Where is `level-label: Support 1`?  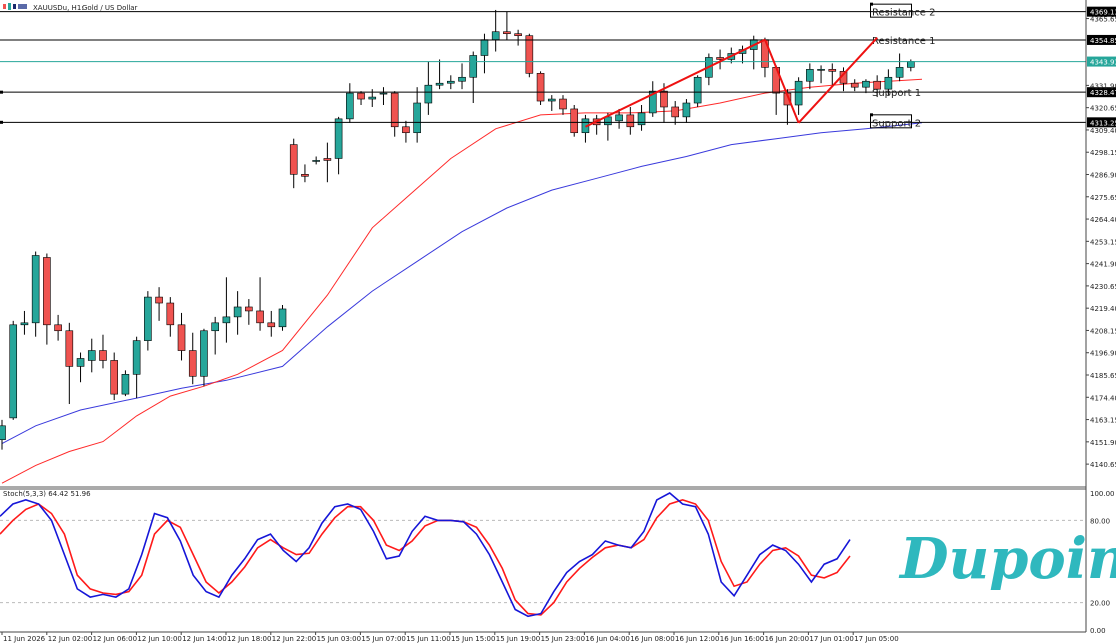
level-label: Support 1 is located at coordinates (896, 93).